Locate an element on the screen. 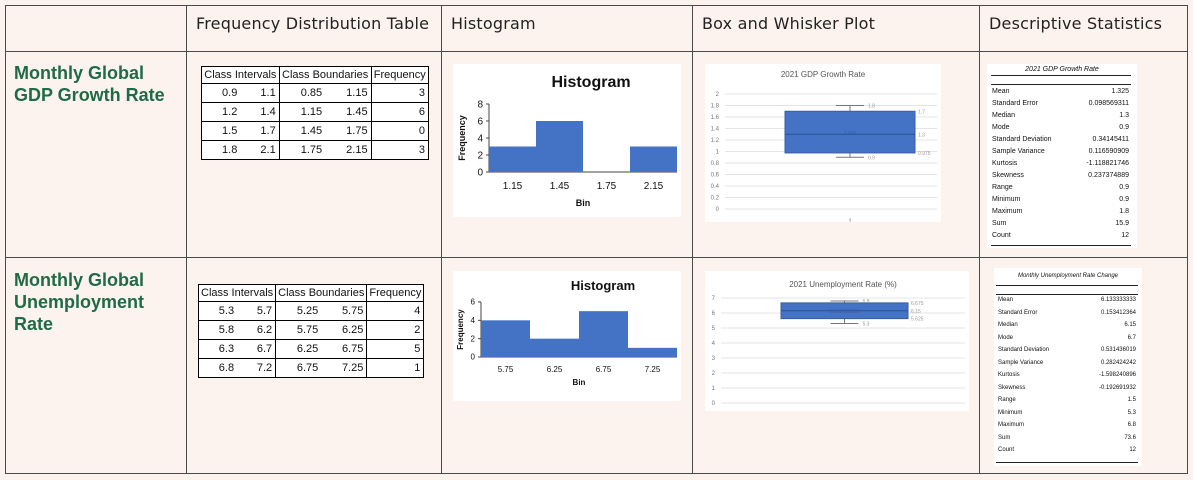 Image resolution: width=1193 pixels, height=480 pixels. freq-cell: 1.45 is located at coordinates (302, 131).